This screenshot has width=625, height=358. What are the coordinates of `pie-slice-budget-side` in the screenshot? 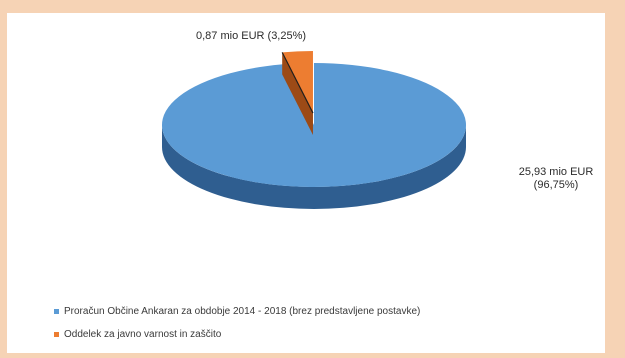 It's located at (314, 167).